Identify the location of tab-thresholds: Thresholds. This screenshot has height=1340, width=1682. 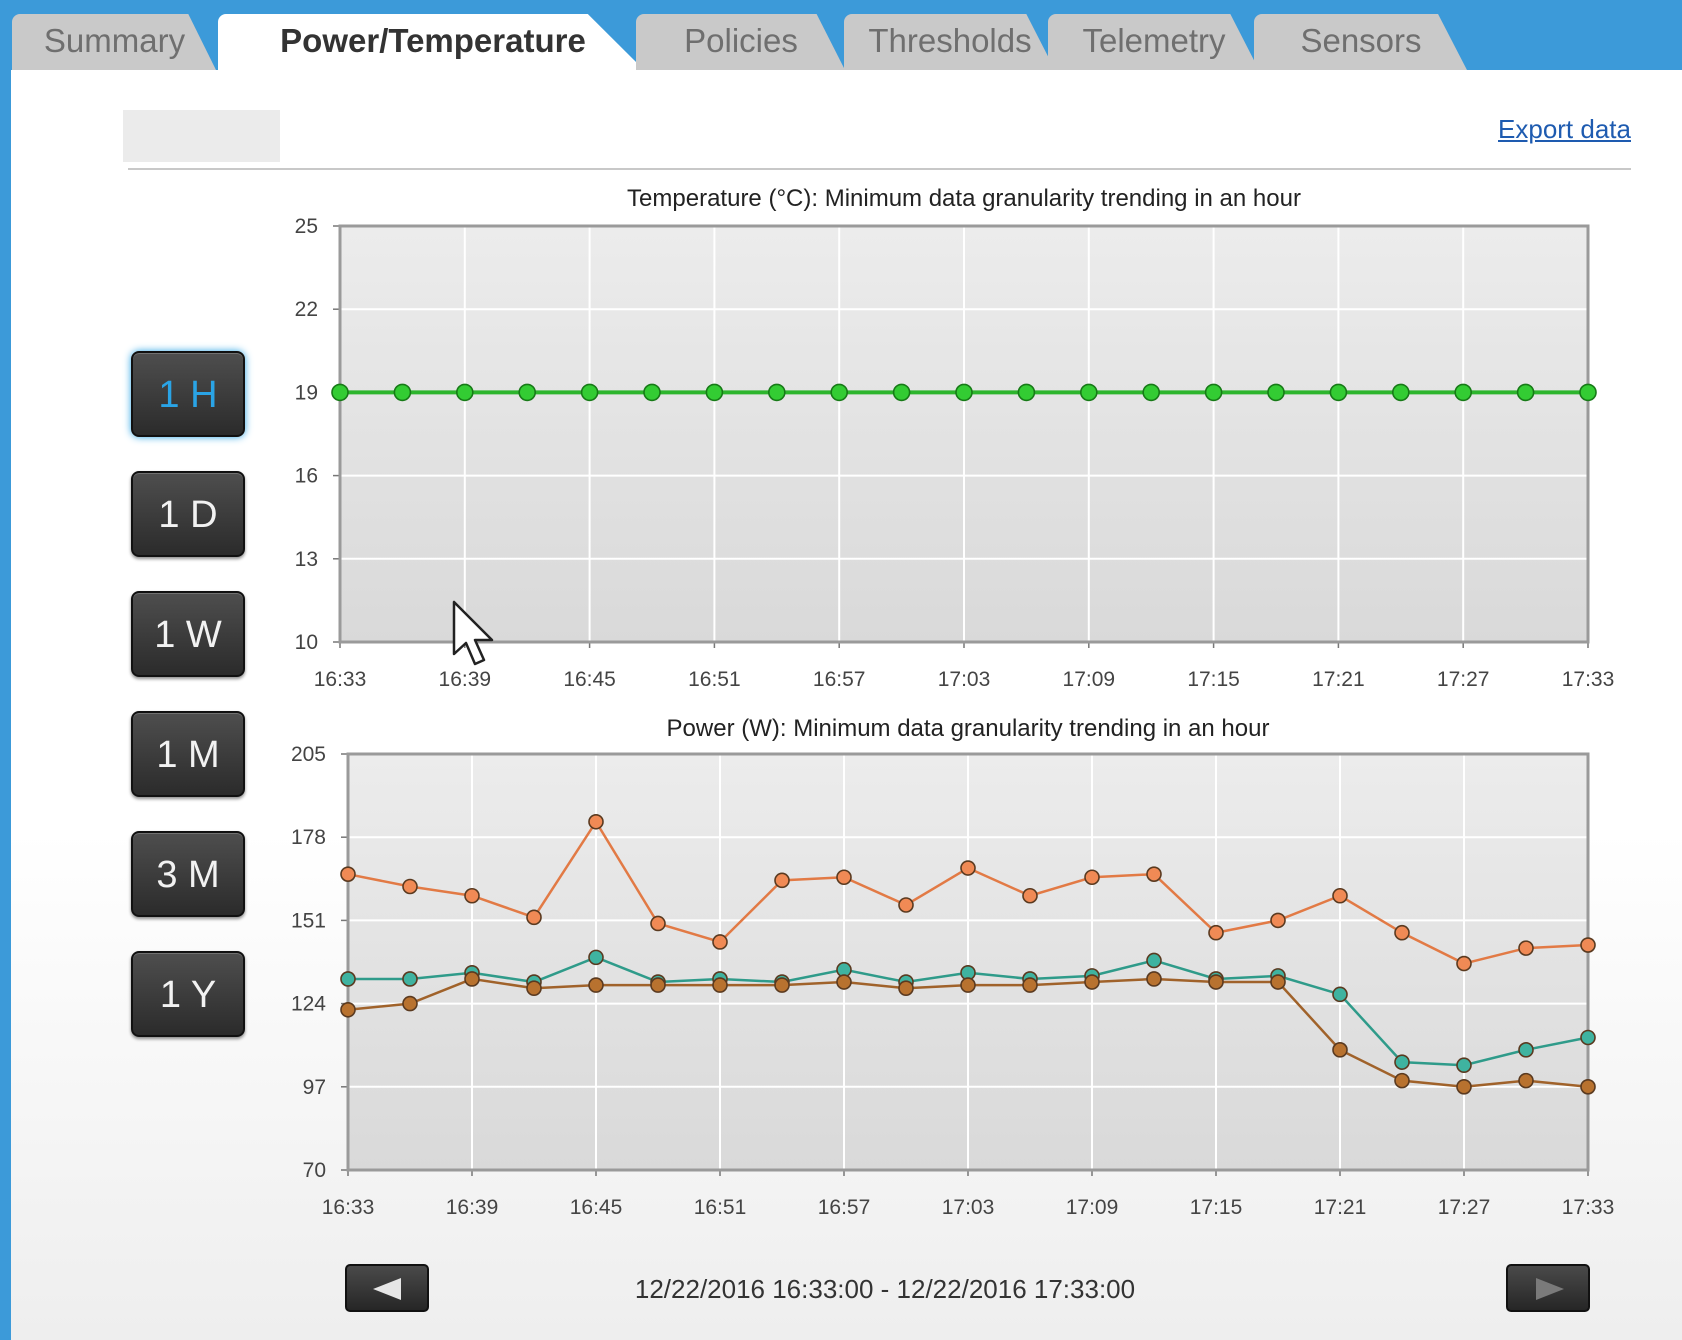
(950, 43).